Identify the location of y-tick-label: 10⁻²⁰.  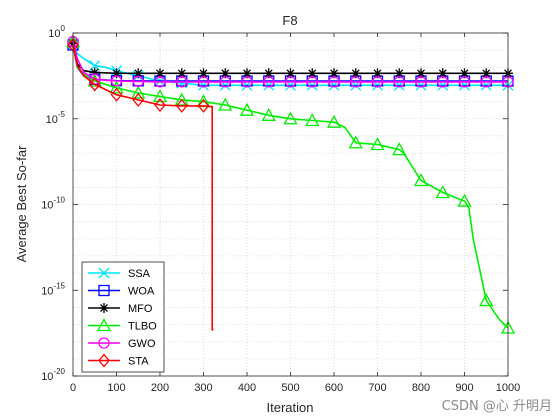
(53, 375).